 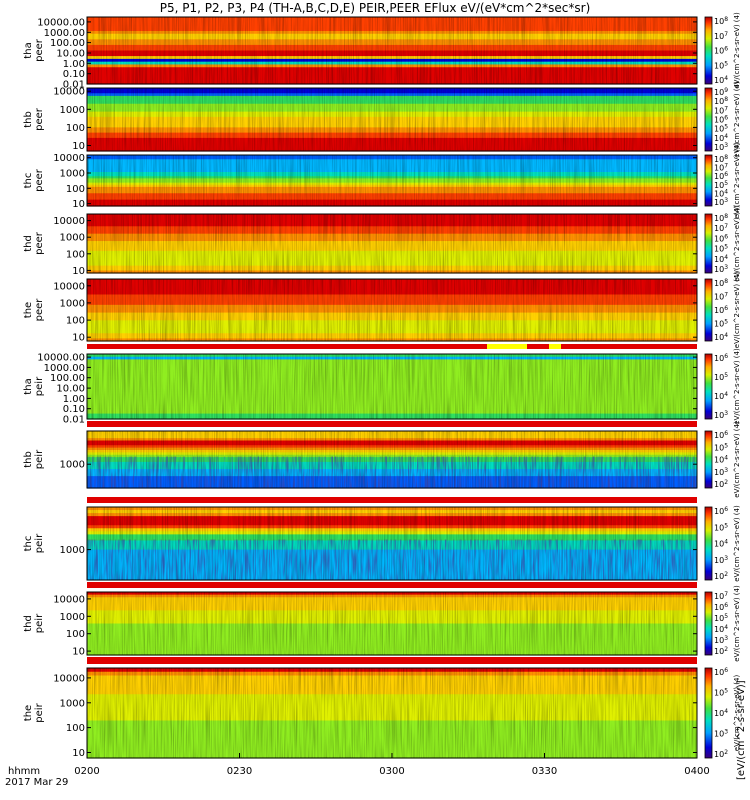 I want to click on tha-peer-colorbar-tick: 10⁶, so click(x=721, y=51).